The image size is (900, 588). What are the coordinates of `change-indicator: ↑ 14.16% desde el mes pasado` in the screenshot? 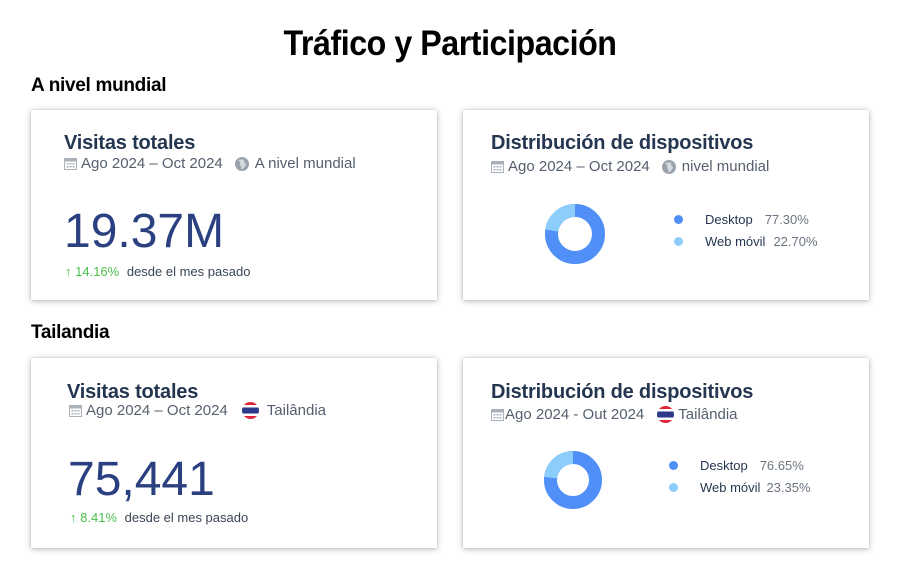 It's located at (157, 271).